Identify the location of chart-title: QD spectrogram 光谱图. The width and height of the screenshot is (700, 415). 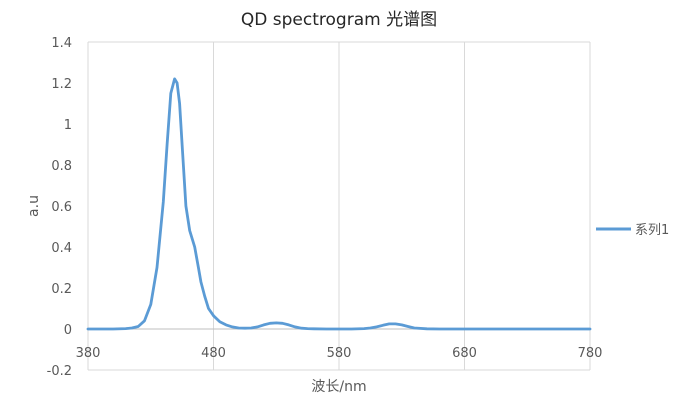
(339, 20).